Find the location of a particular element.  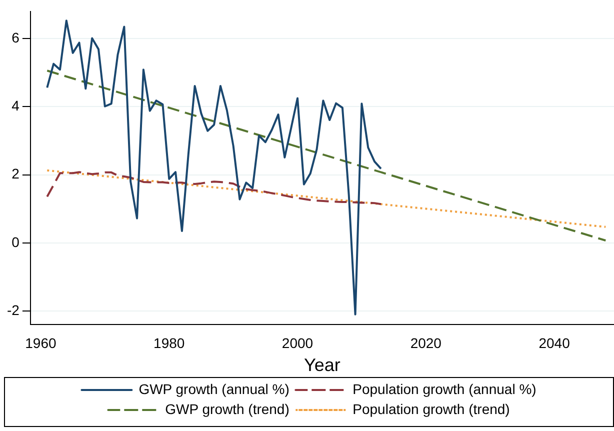

x-tick-label: 2020 is located at coordinates (426, 342).